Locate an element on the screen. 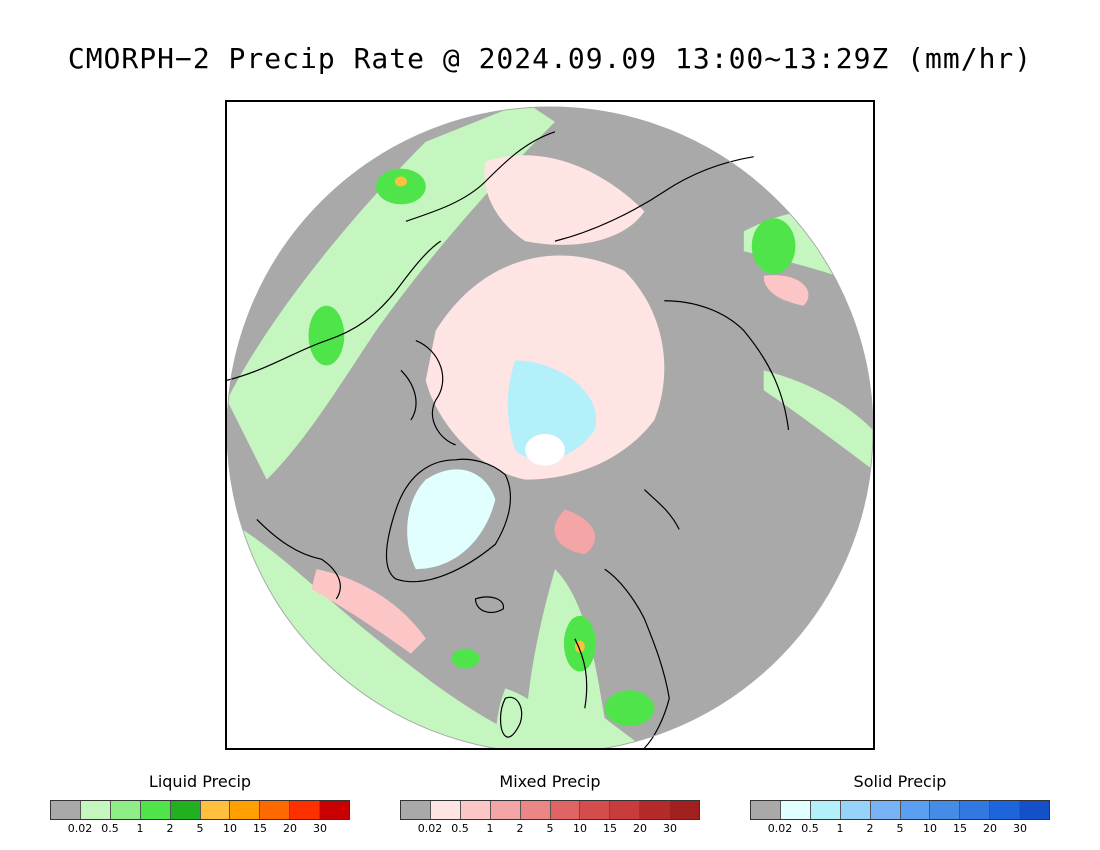  legend-mixed-tick-label: 20 is located at coordinates (640, 828).